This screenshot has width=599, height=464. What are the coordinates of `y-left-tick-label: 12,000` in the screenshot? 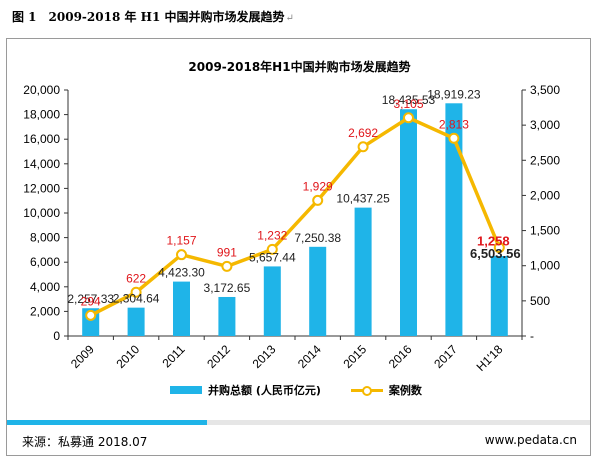 It's located at (41, 188).